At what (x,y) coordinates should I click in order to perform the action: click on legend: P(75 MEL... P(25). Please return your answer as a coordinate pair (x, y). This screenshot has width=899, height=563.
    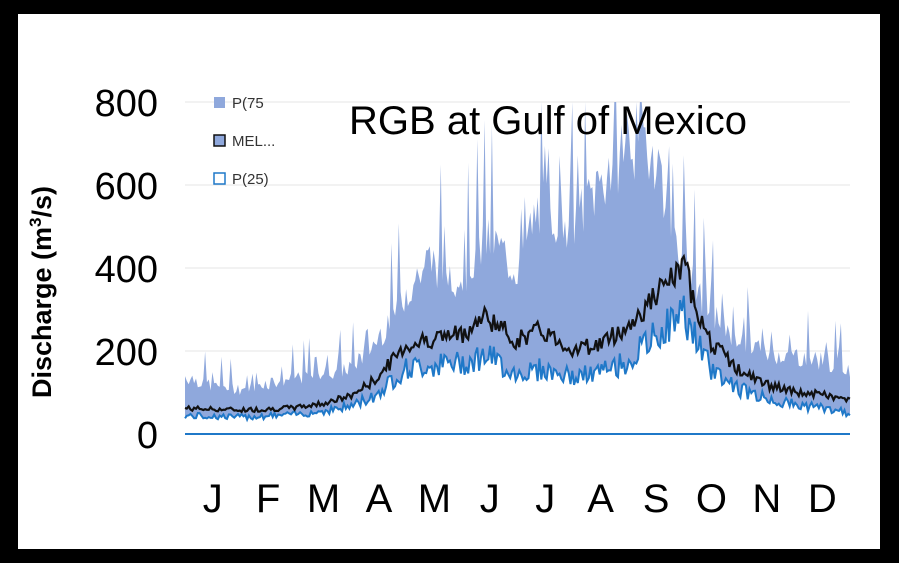
    Looking at the image, I should click on (244, 141).